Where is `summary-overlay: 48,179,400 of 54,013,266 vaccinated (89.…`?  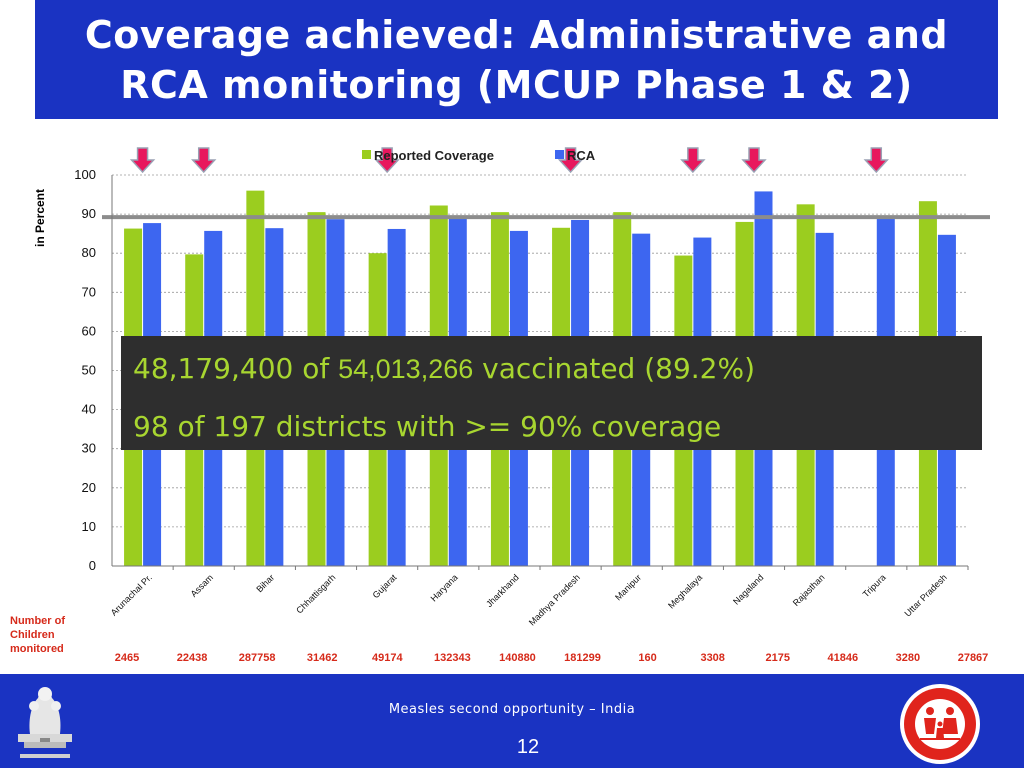
summary-overlay: 48,179,400 of 54,013,266 vaccinated (89.… is located at coordinates (551, 393).